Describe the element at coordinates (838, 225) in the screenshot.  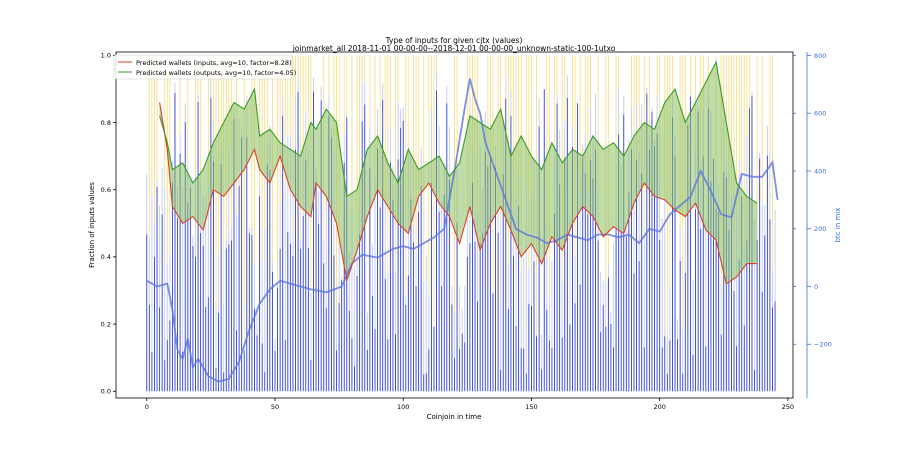
I see `y2-axis-label: btc in mix` at that location.